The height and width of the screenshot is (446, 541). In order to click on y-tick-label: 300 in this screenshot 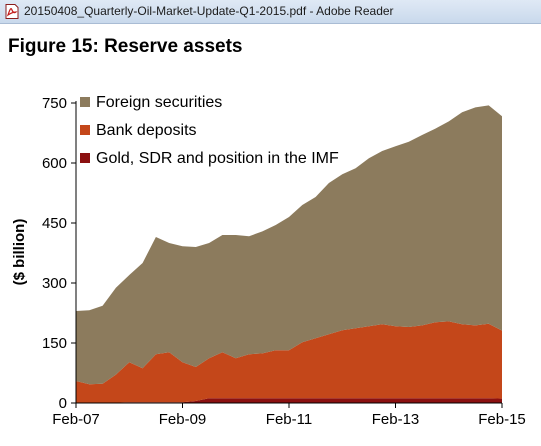, I will do `click(54, 283)`.